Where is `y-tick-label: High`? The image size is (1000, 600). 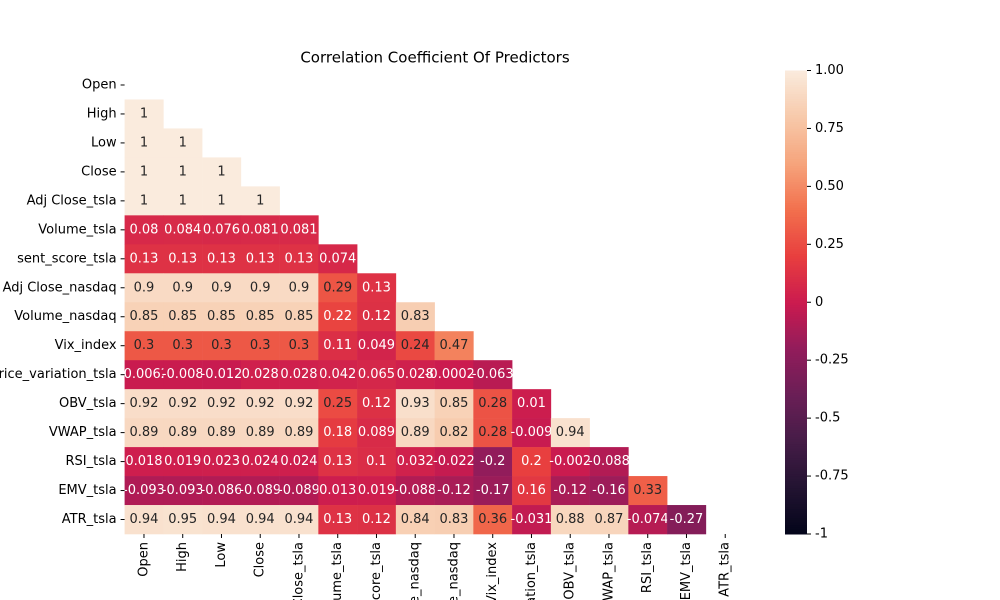
y-tick-label: High is located at coordinates (102, 113).